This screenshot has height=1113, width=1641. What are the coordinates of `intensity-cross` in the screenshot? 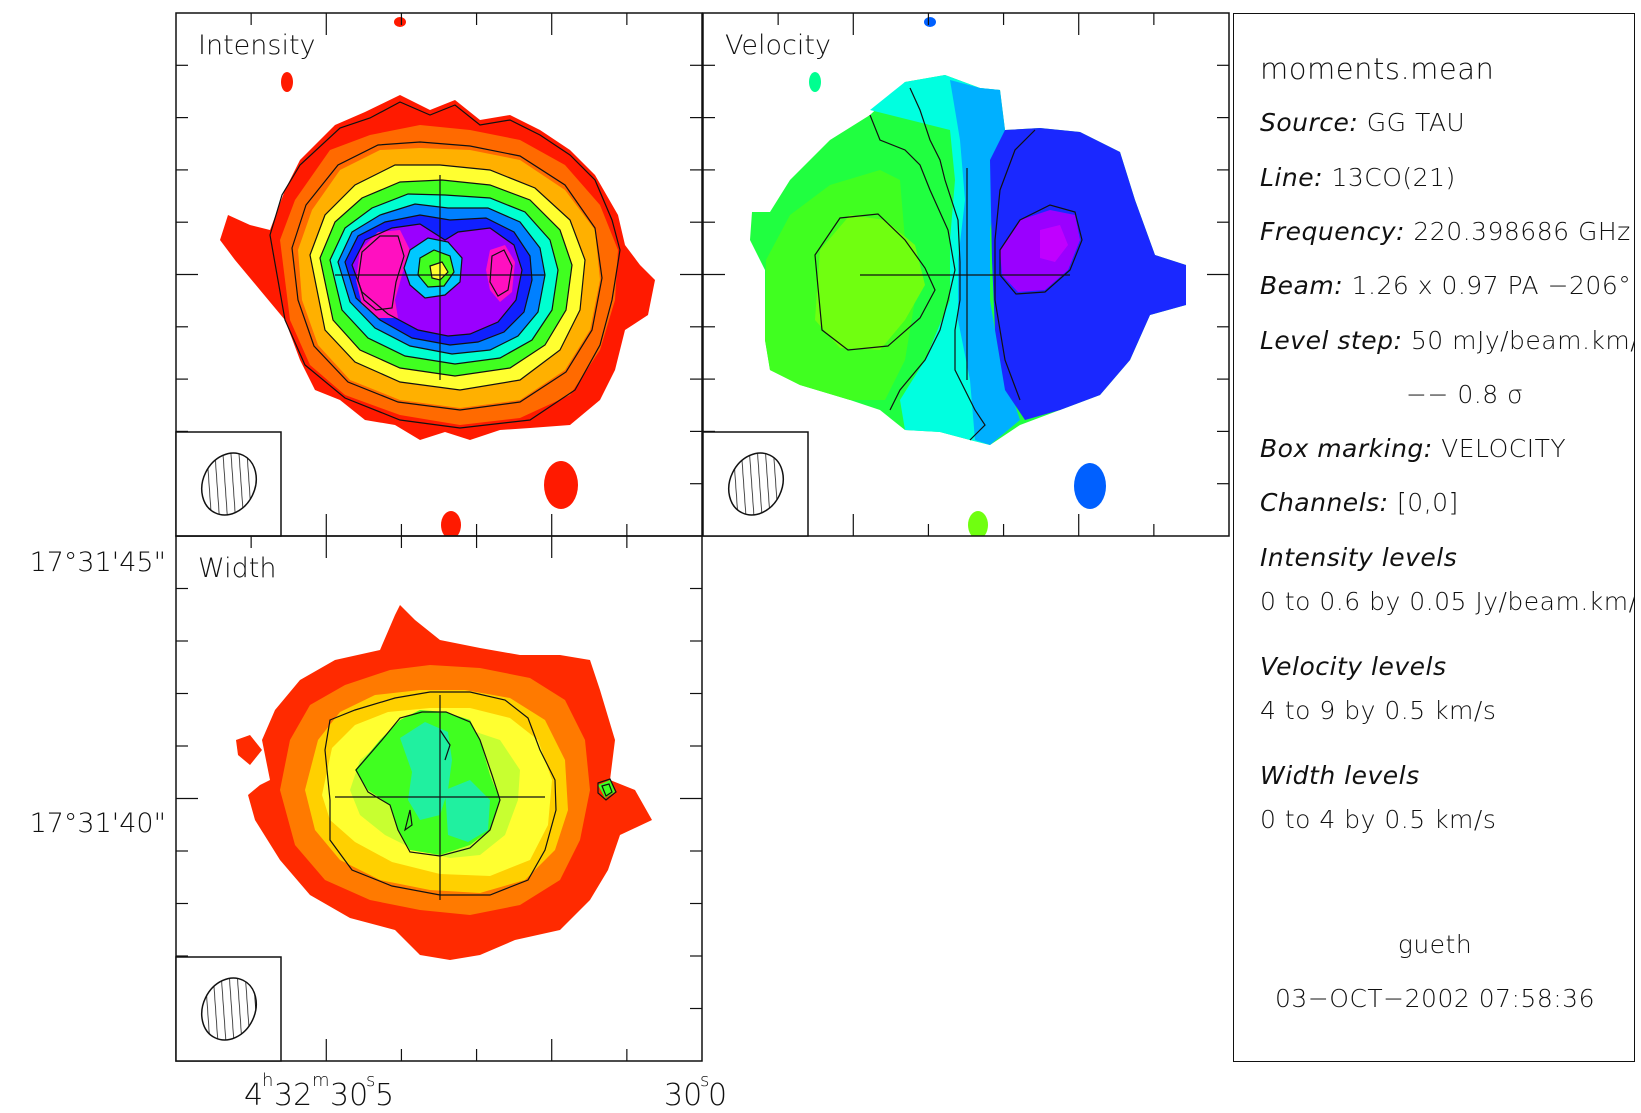 It's located at (440, 277).